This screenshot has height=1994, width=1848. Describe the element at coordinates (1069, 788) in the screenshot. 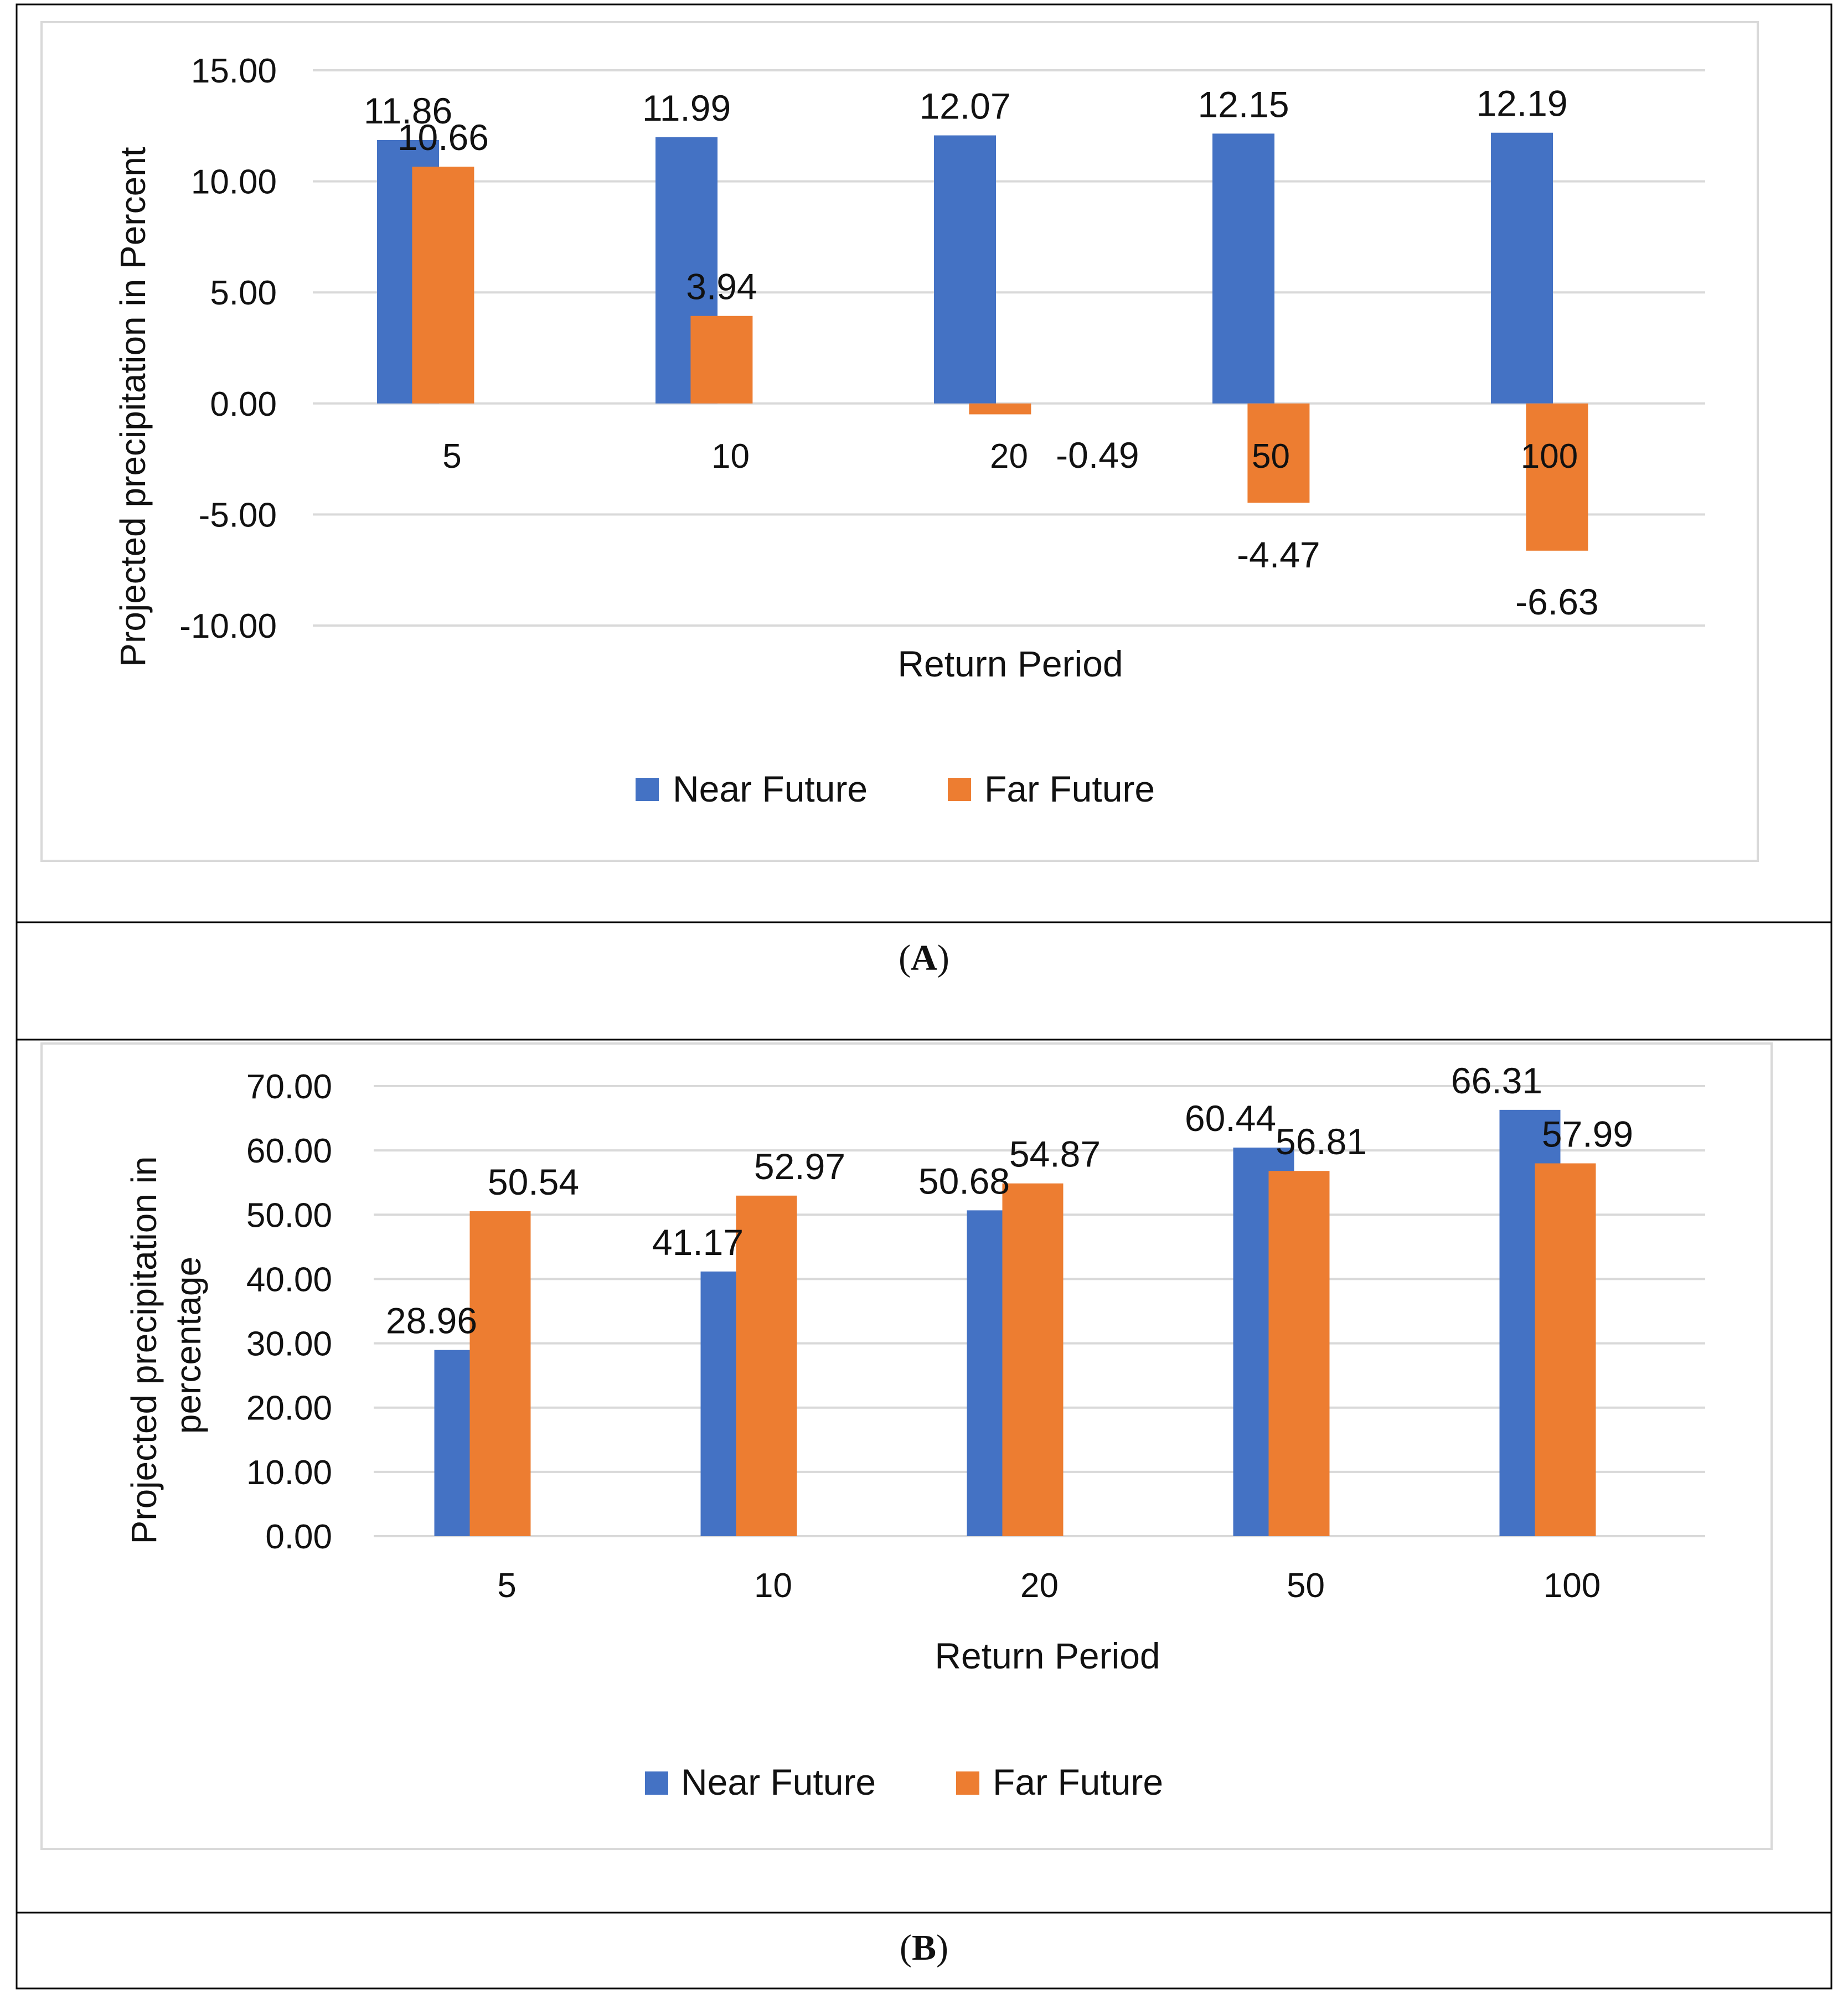

I see `chart-a-legend-label-far: Far Future` at that location.